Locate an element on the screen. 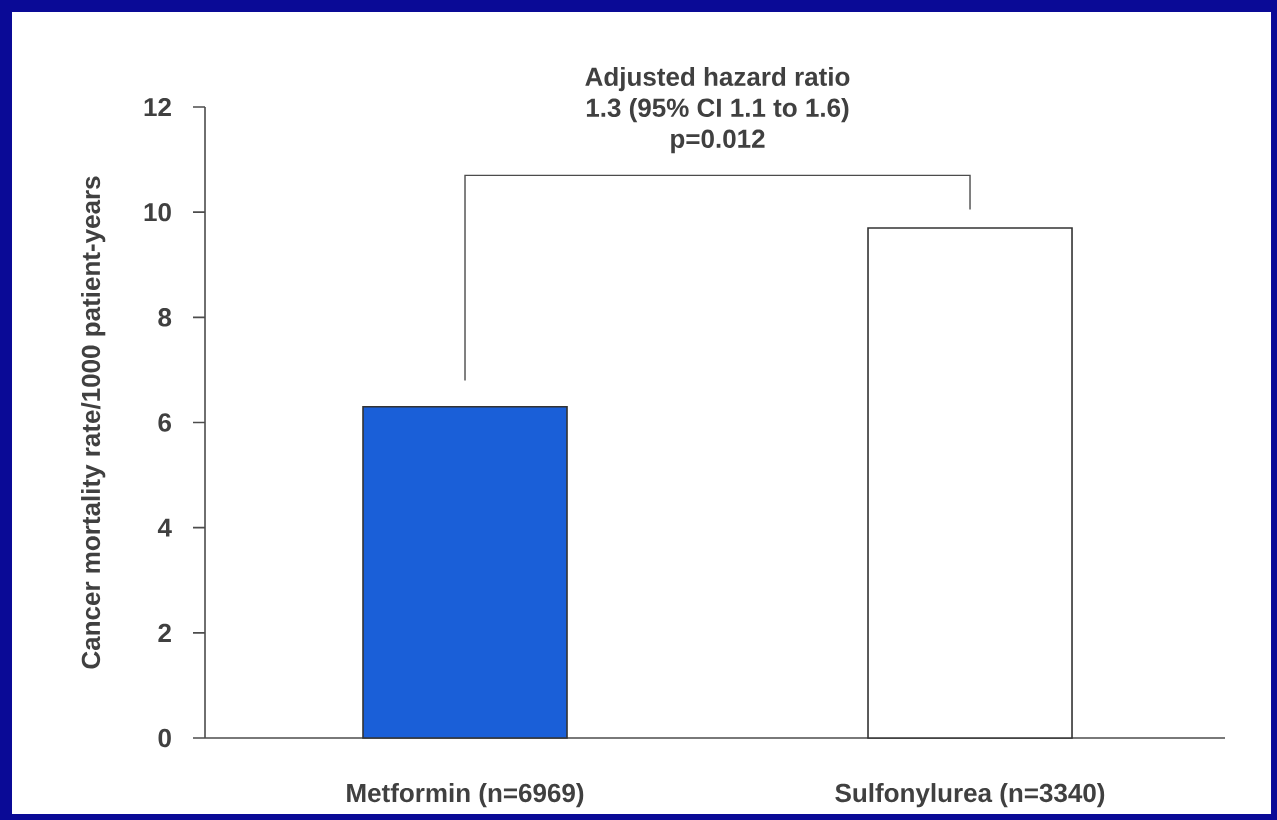  annotation: 1.3 (95% CI 1.1 to 1.6) is located at coordinates (717, 110).